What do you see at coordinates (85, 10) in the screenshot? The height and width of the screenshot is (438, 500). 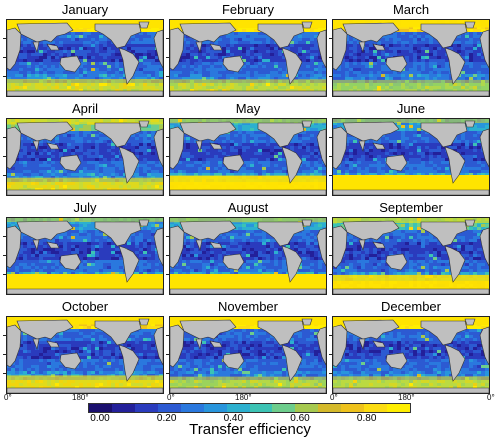 I see `panel-title: January` at bounding box center [85, 10].